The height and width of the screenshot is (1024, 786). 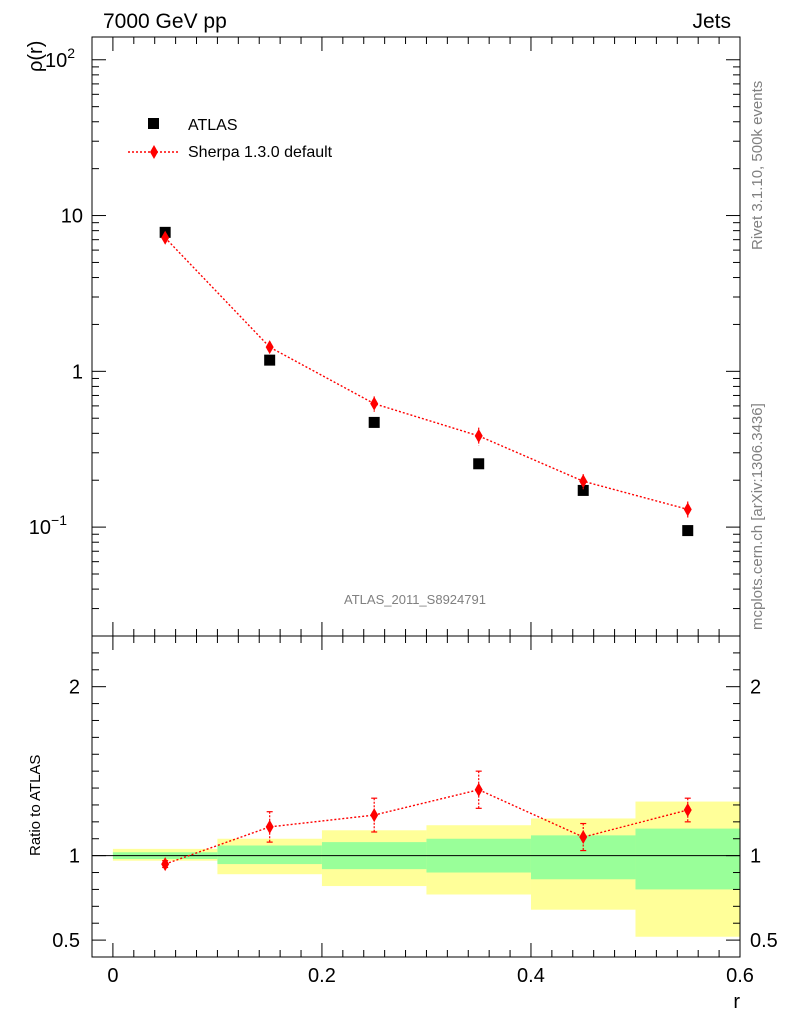 I want to click on analysis-watermark: ATLAS_2011_S8924791, so click(x=415, y=599).